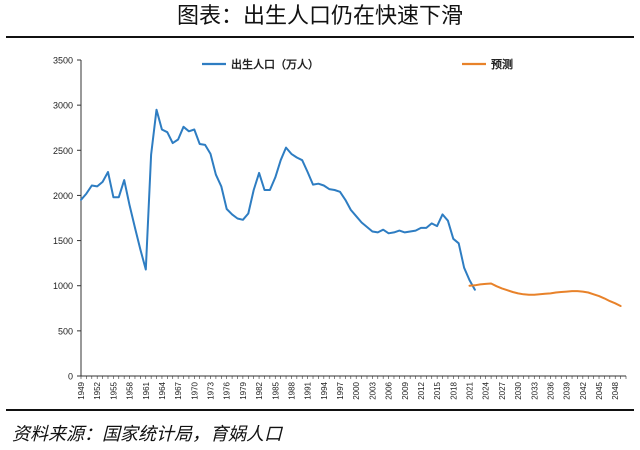 The image size is (640, 450). Describe the element at coordinates (357, 64) in the screenshot. I see `chart-legend: 出生人口（万人） 预测` at that location.